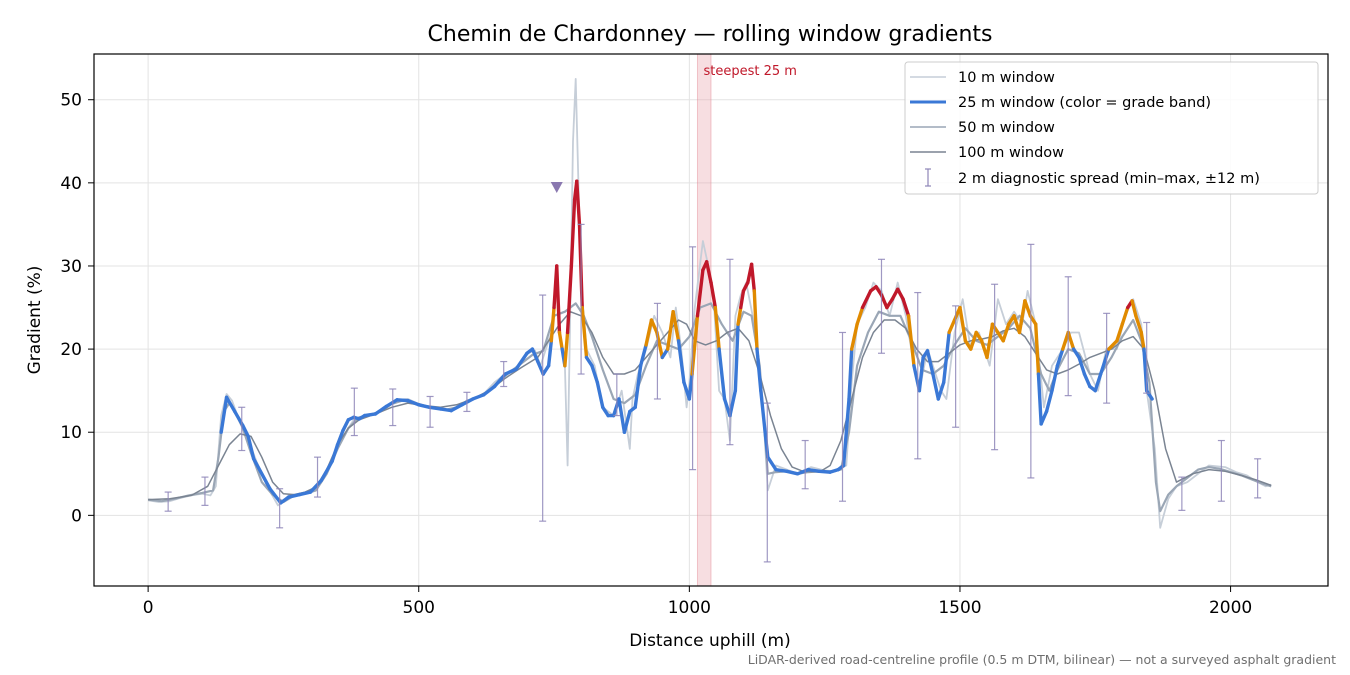 Image resolution: width=1350 pixels, height=675 pixels. Describe the element at coordinates (704, 320) in the screenshot. I see `steepest-band` at that location.